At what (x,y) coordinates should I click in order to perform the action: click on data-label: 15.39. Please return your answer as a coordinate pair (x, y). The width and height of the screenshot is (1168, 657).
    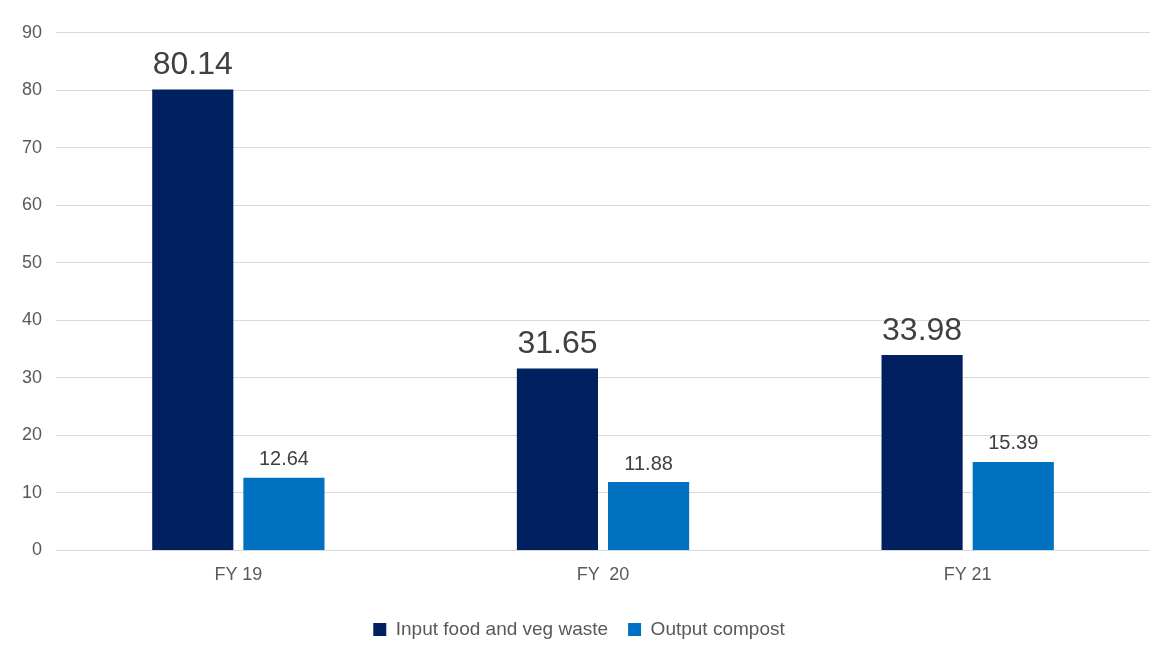
    Looking at the image, I should click on (1013, 442).